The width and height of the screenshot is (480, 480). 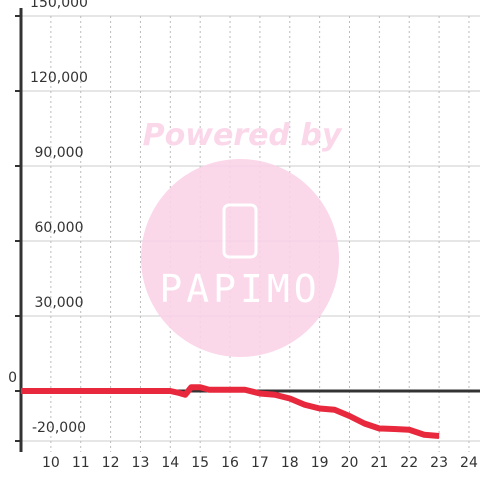 I want to click on y-tick-label: 90,000, so click(x=59, y=153).